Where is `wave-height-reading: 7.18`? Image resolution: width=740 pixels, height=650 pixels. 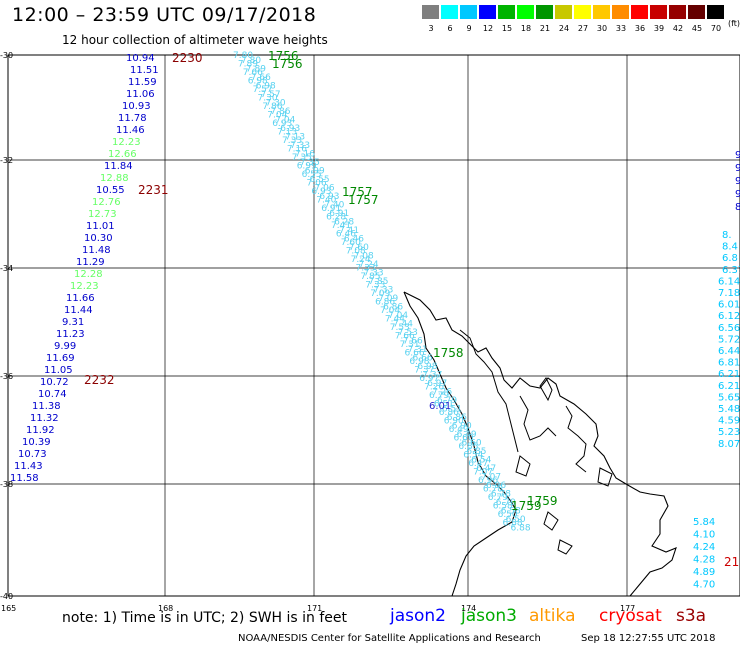 wave-height-reading: 7.18 is located at coordinates (729, 293).